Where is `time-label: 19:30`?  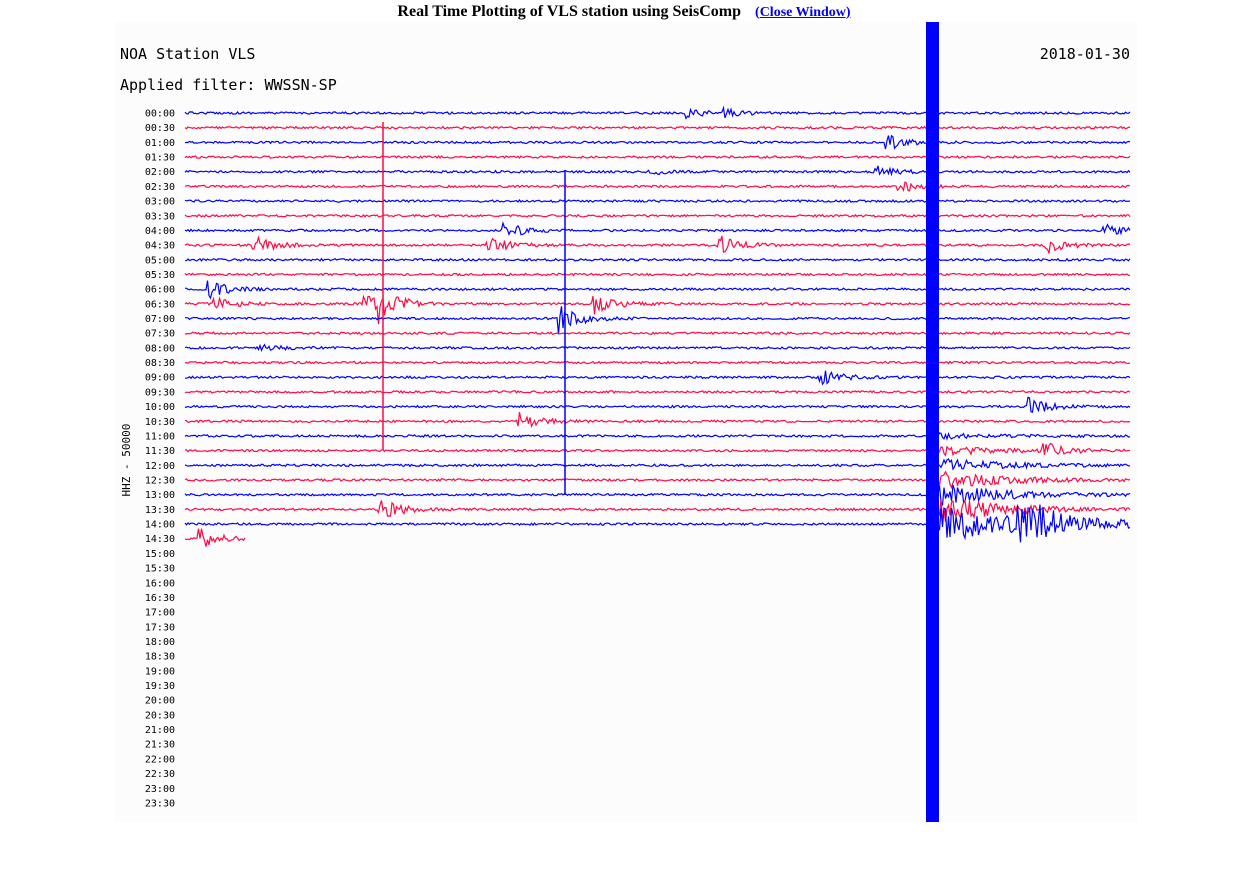 time-label: 19:30 is located at coordinates (160, 686).